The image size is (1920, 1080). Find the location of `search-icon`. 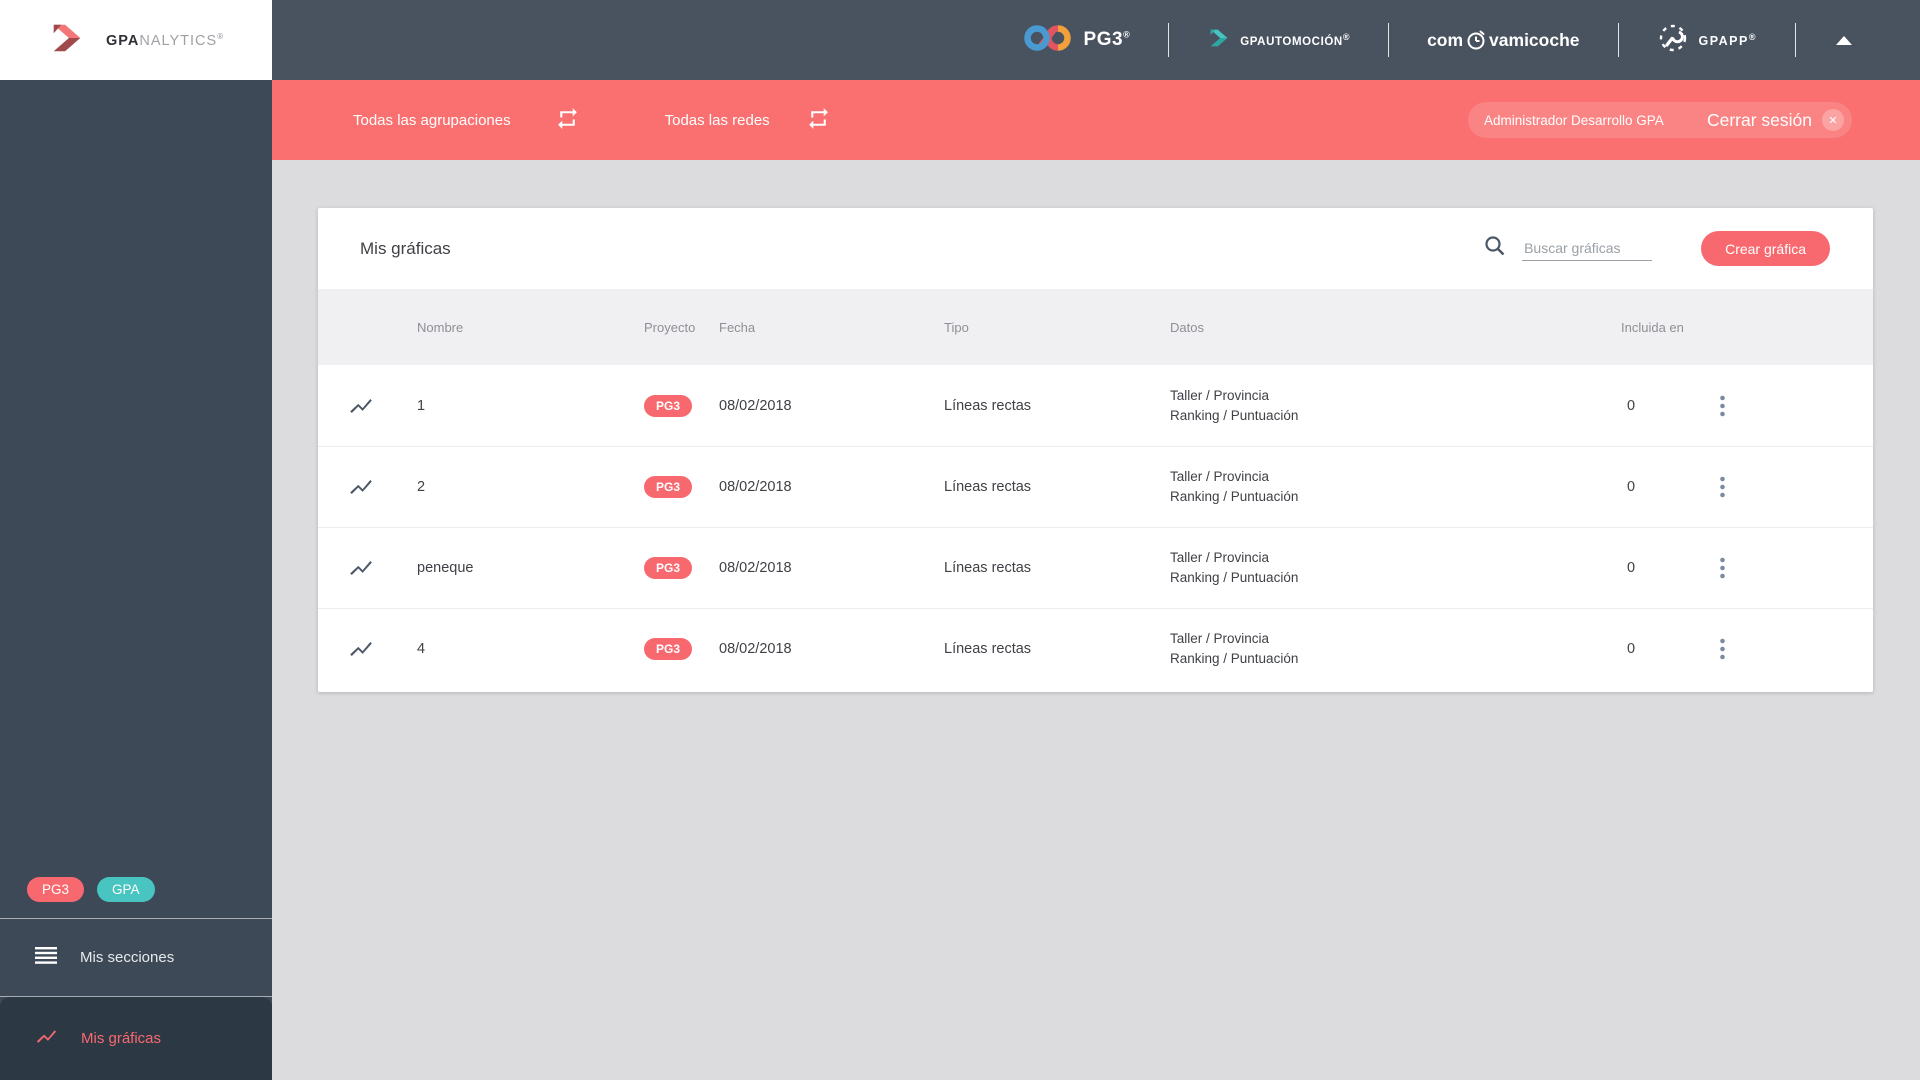

search-icon is located at coordinates (1495, 248).